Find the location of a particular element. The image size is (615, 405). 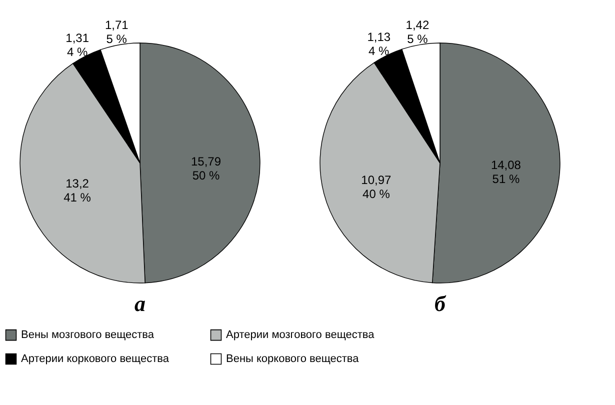

data-label: 1,13 4 % is located at coordinates (379, 44).